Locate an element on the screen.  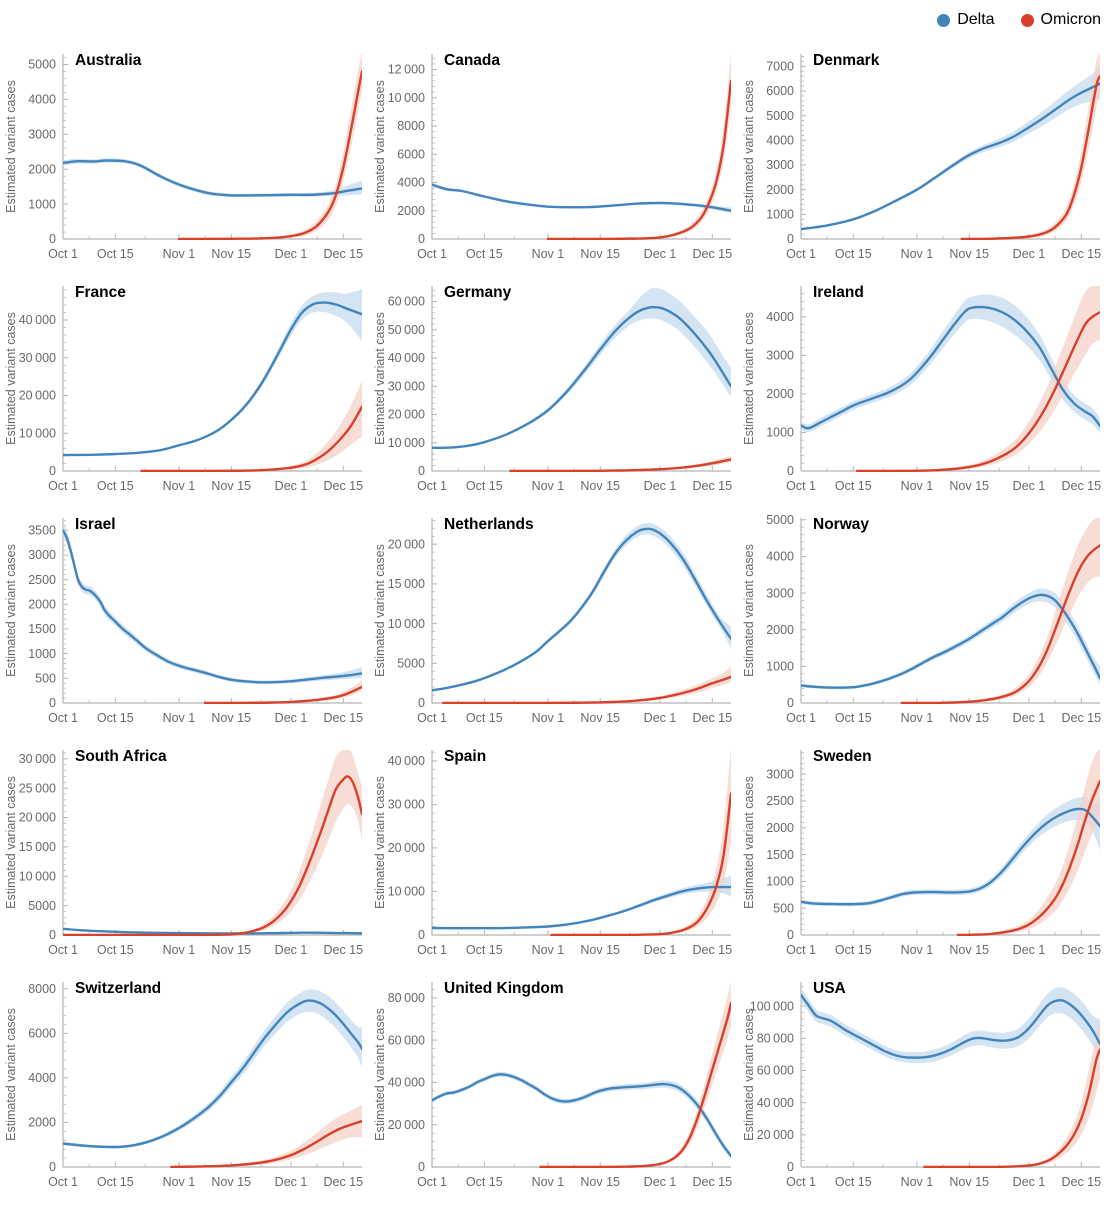
y-axis: 0 500 1000 1500 2000 2500 3000 3500 is located at coordinates (48, 614).